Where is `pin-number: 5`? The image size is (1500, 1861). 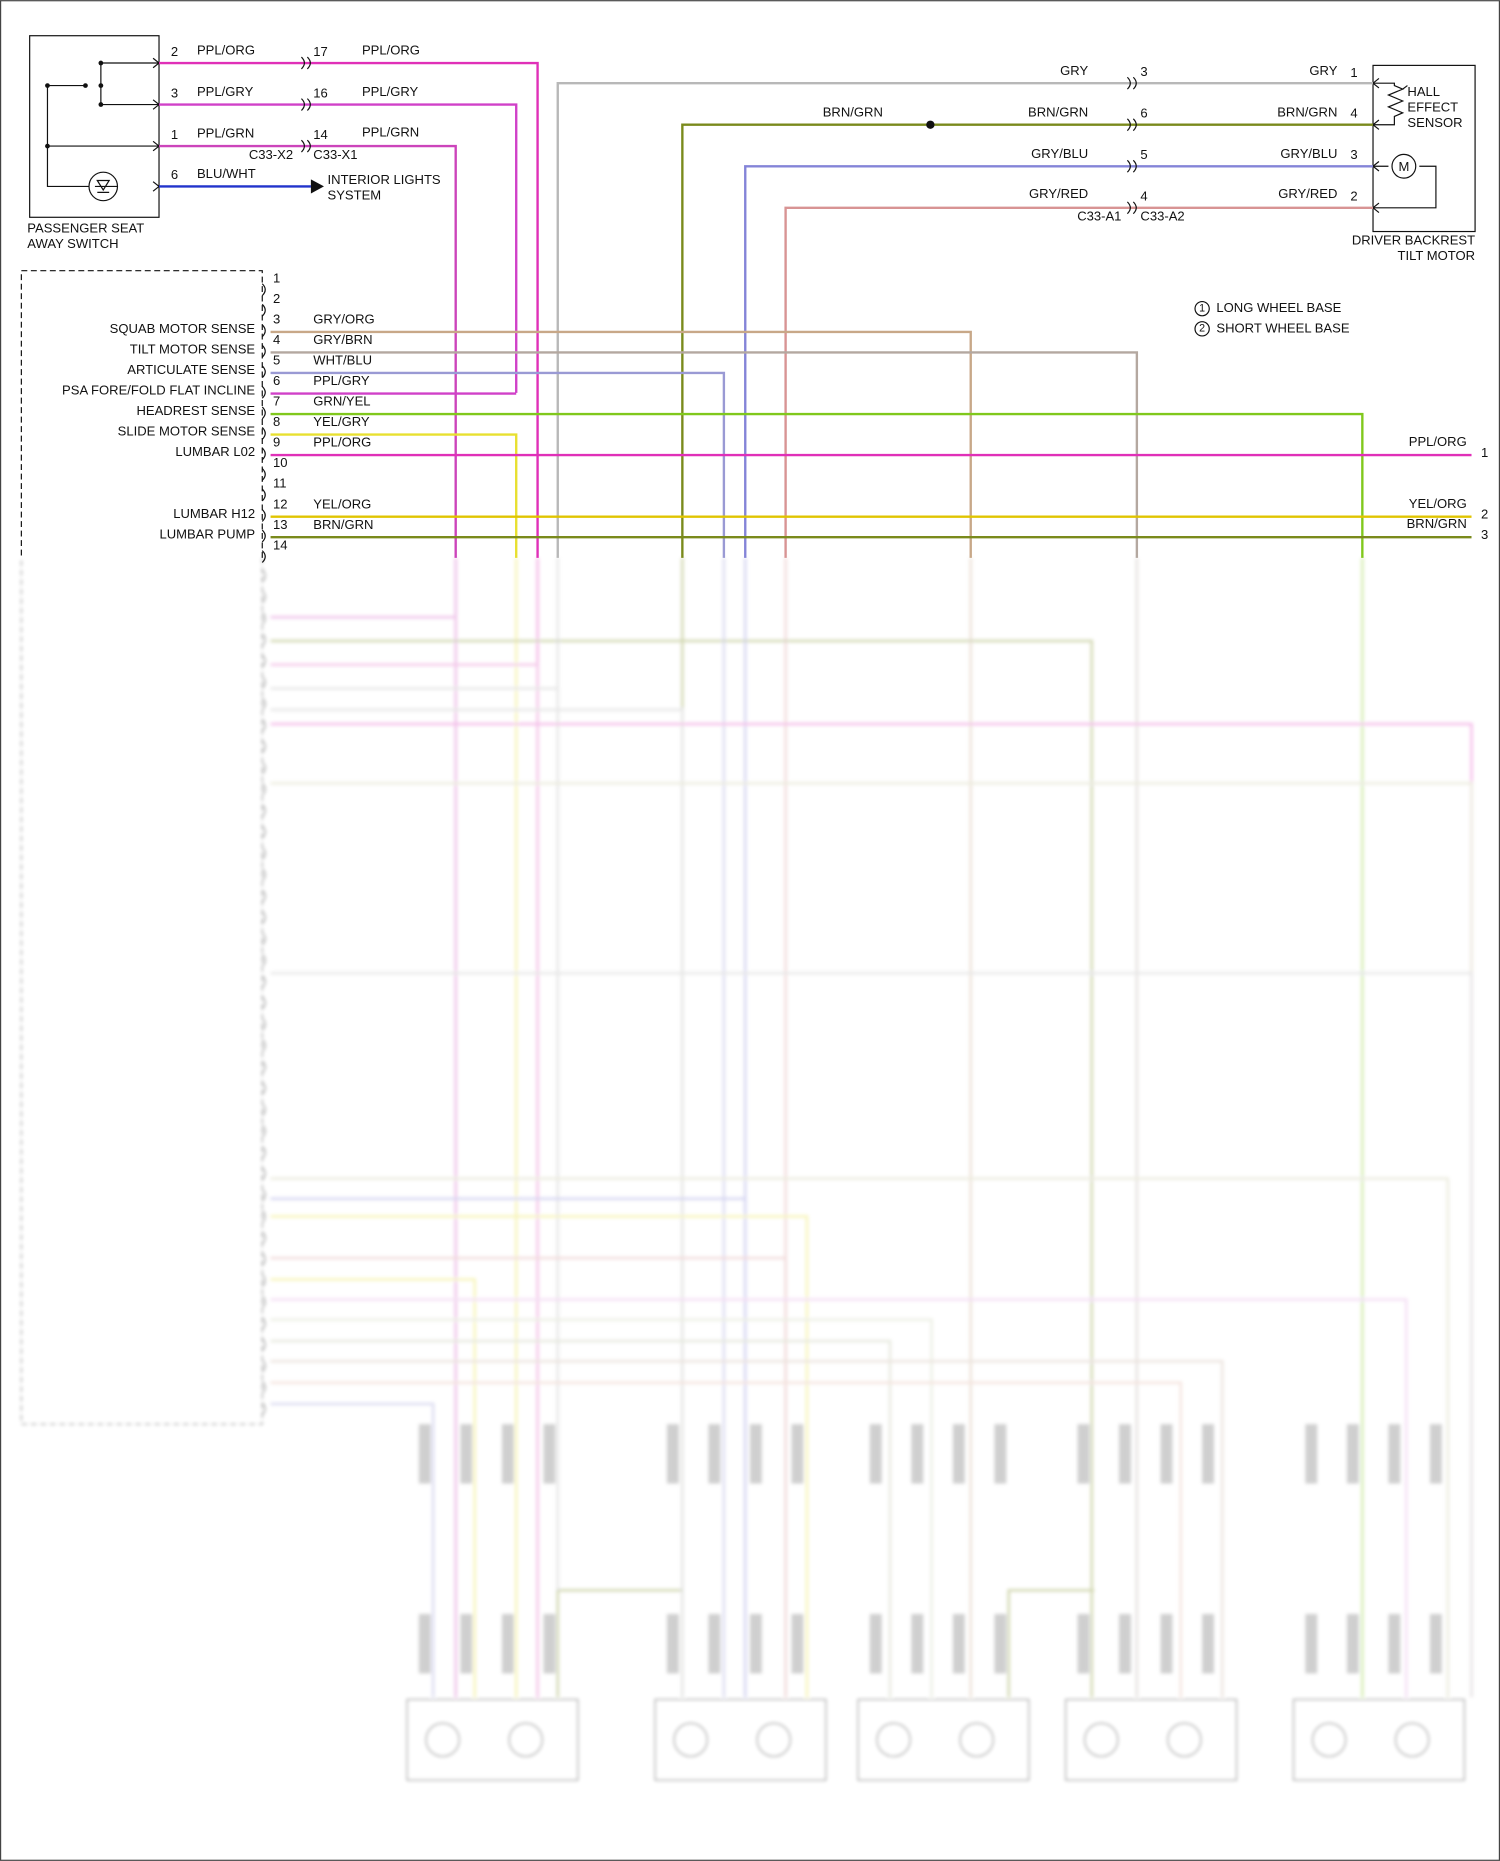
pin-number: 5 is located at coordinates (276, 360).